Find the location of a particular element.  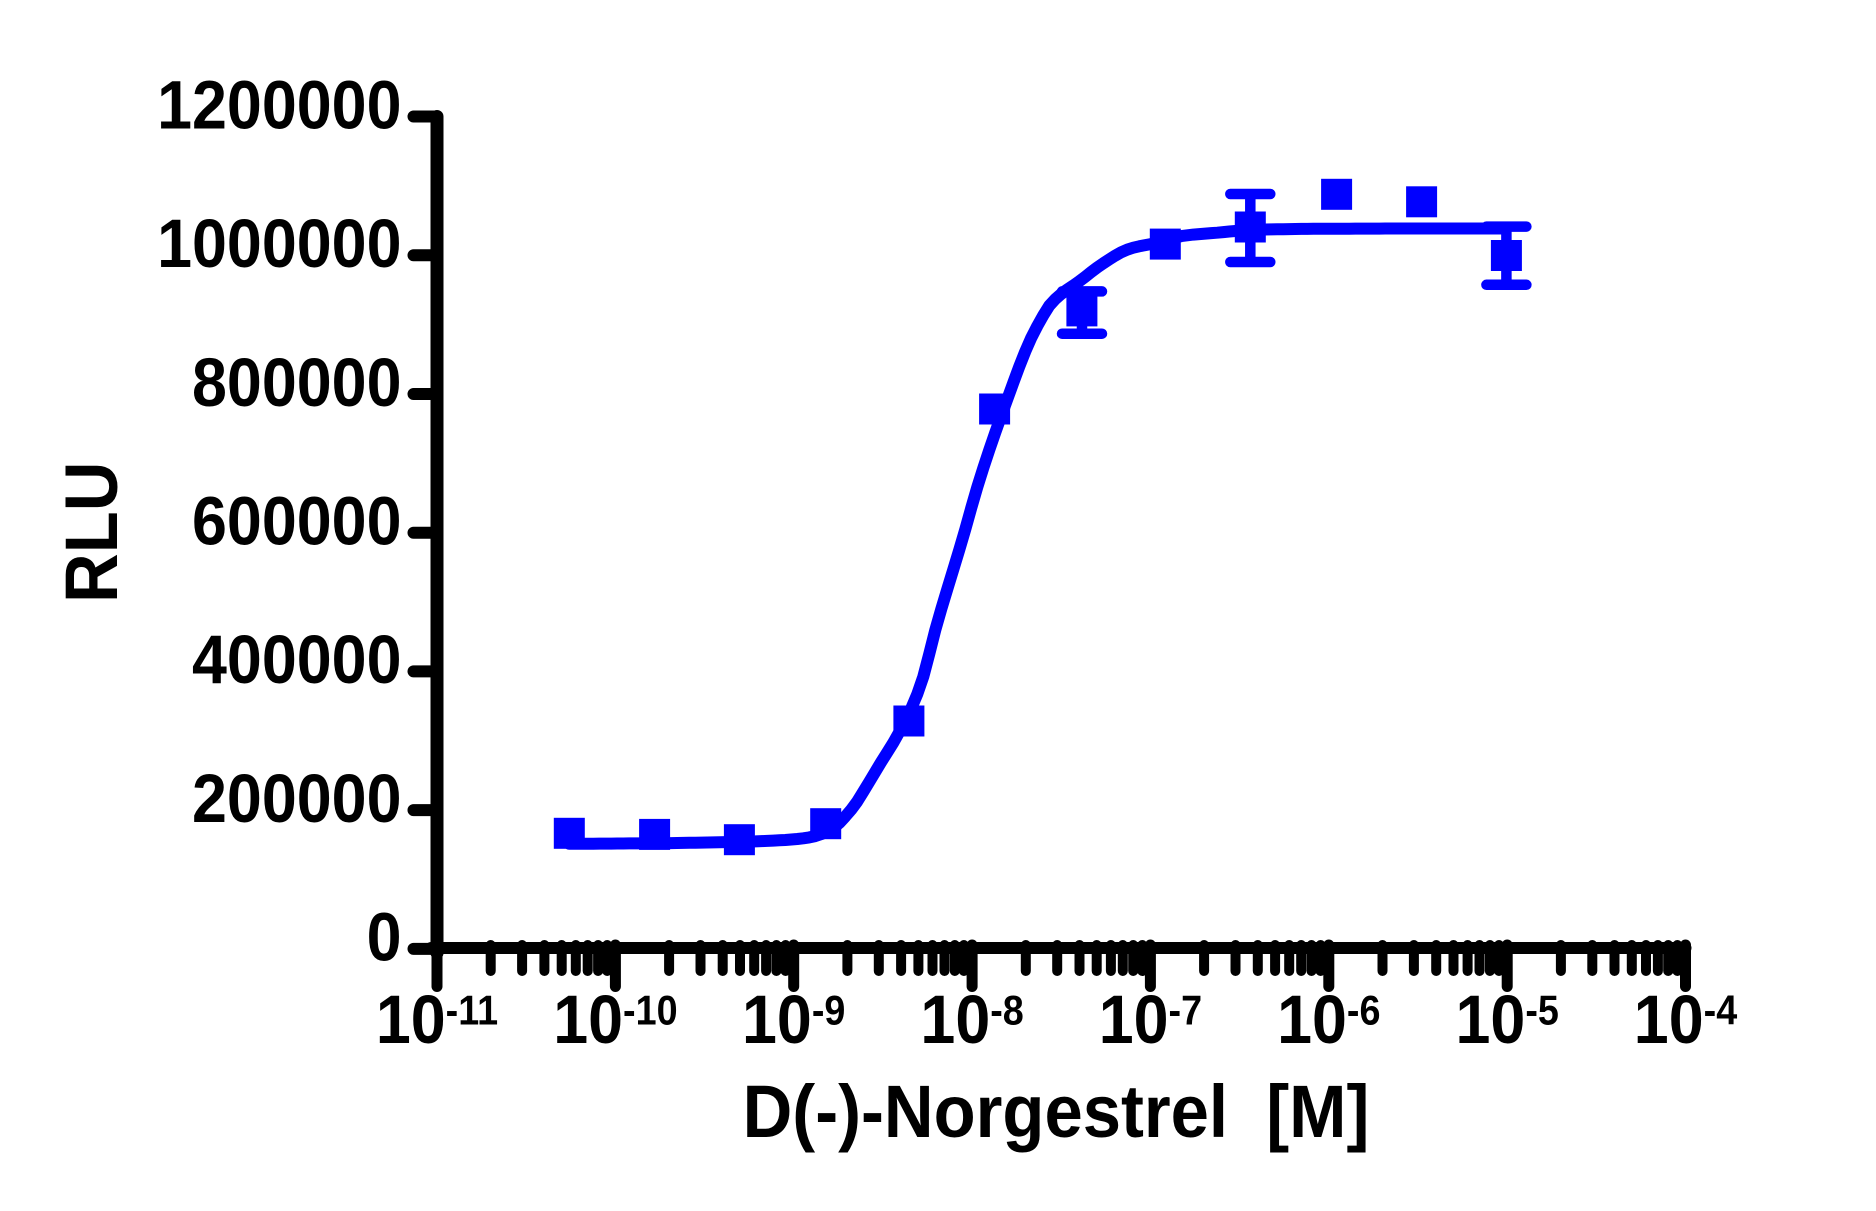

svg-text: 10⁻⁴ is located at coordinates (1685, 1018).